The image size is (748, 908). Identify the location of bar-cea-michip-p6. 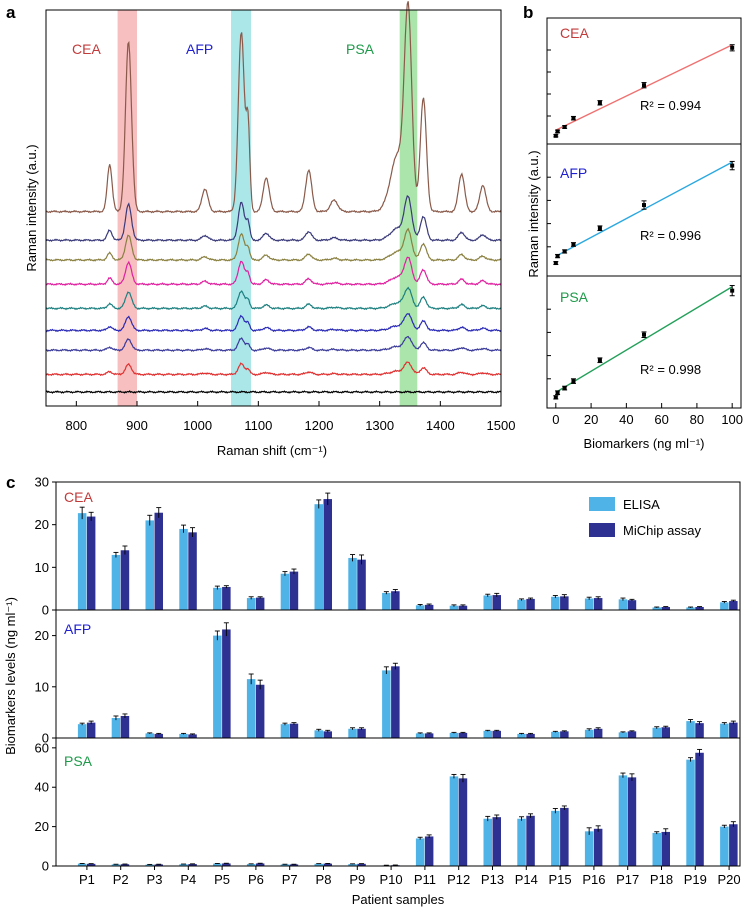
(260, 603).